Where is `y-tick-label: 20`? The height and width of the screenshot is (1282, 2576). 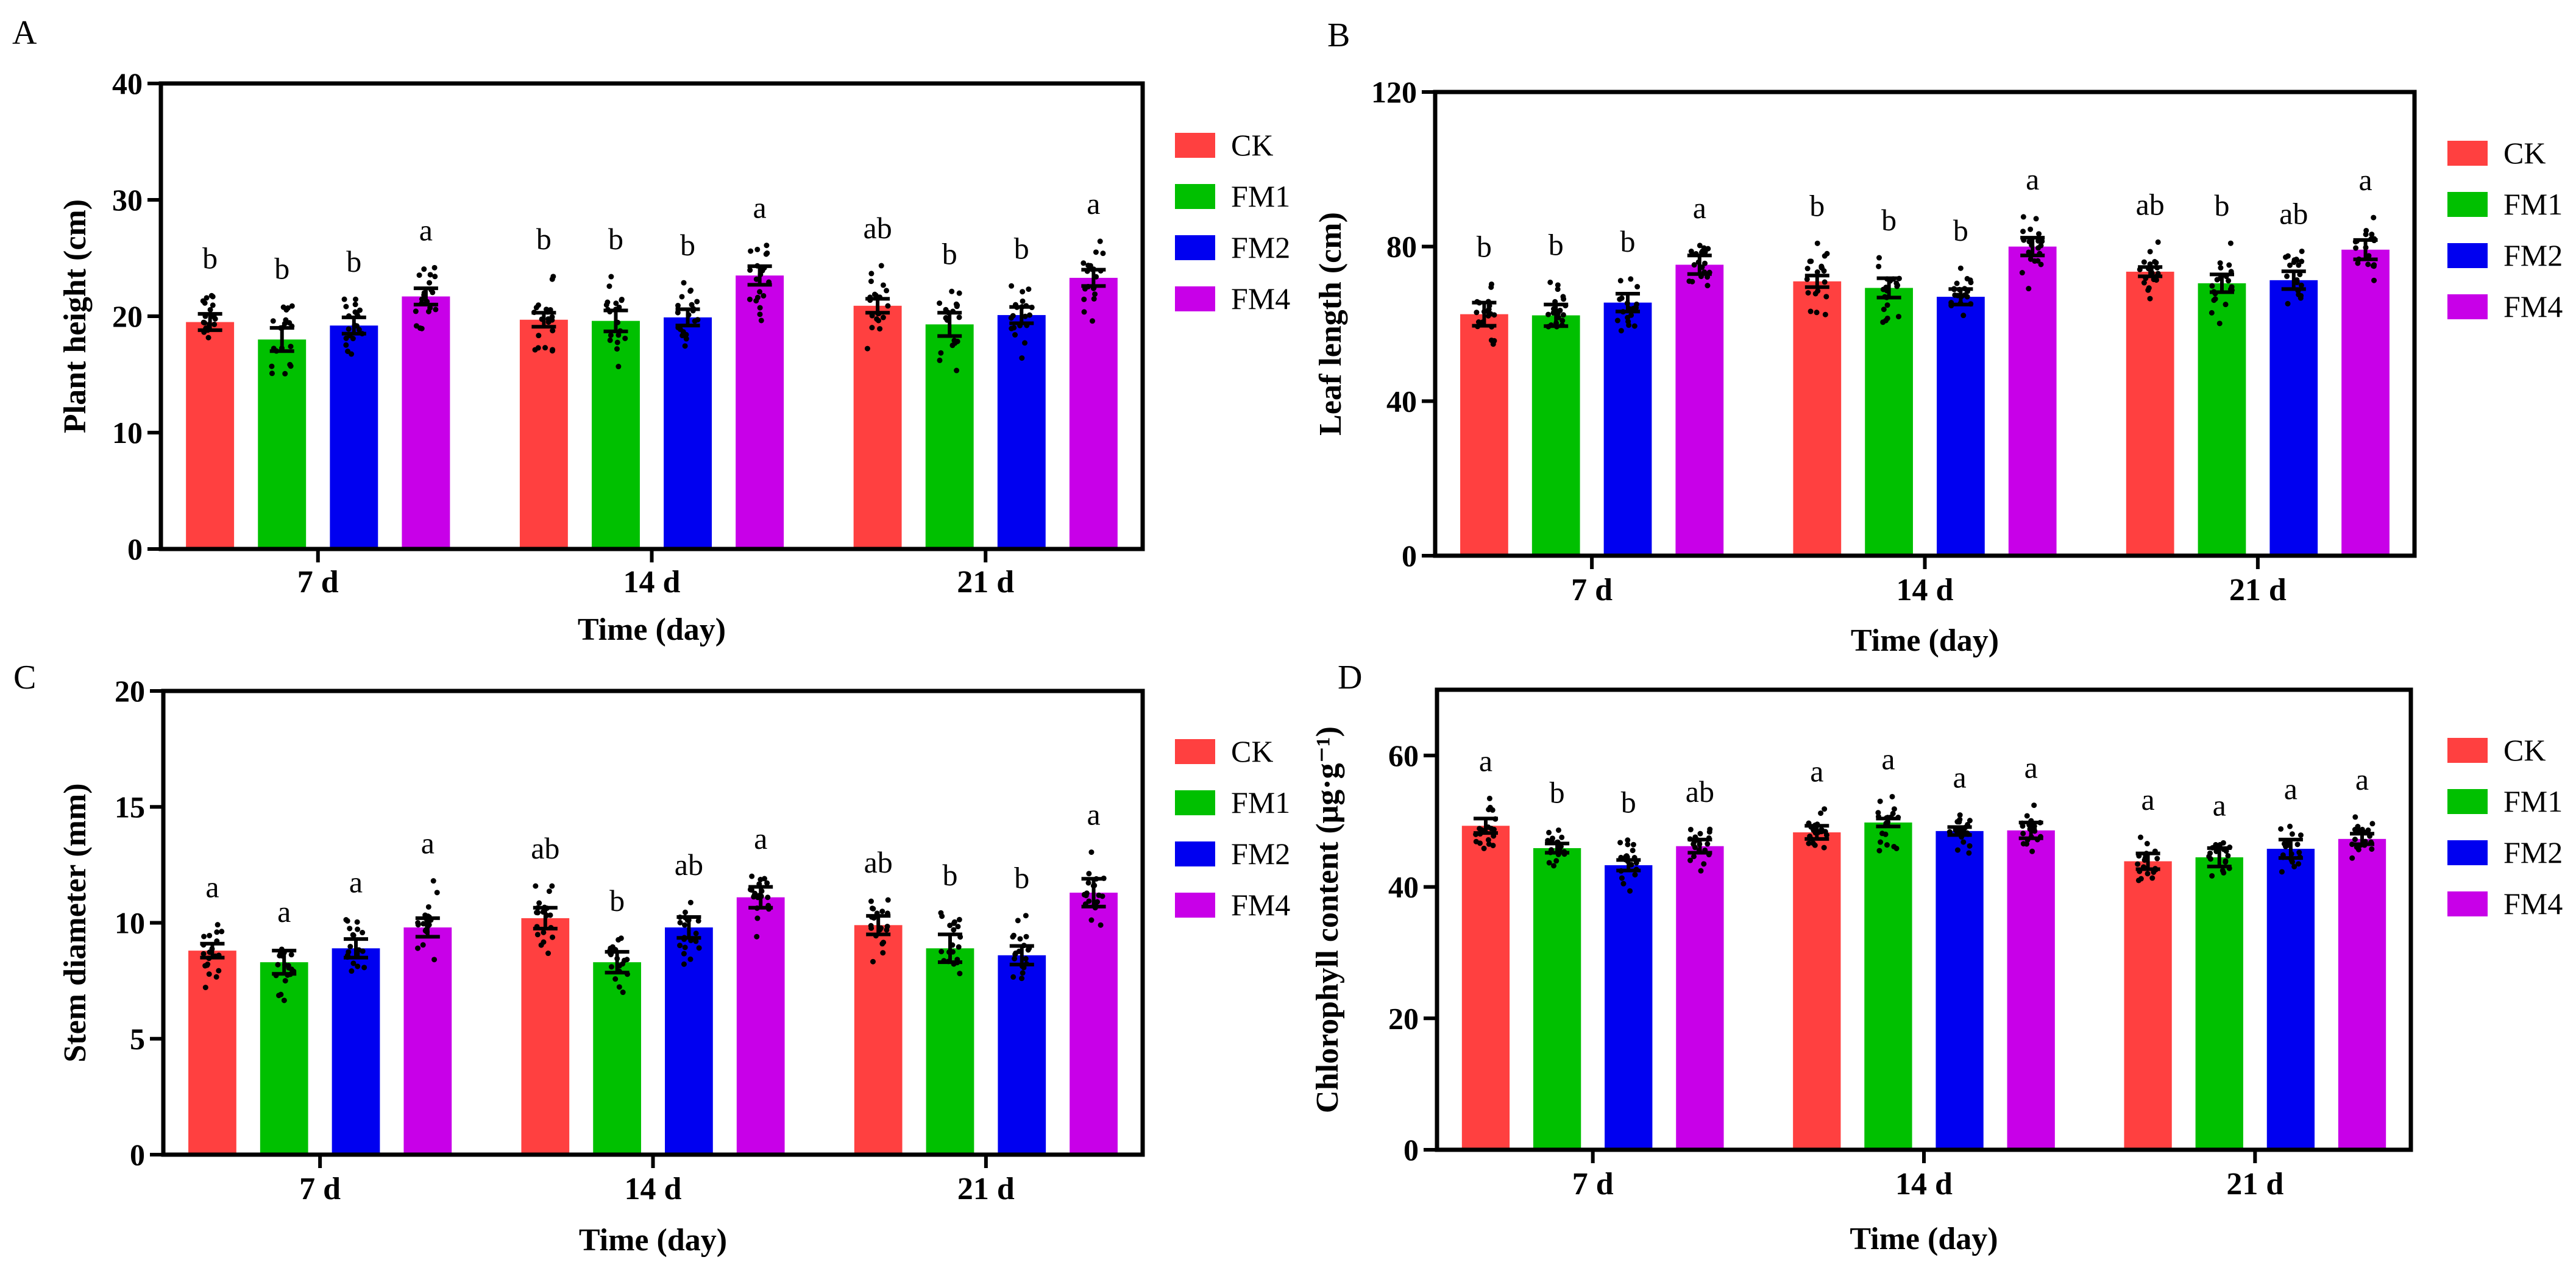 y-tick-label: 20 is located at coordinates (1404, 1018).